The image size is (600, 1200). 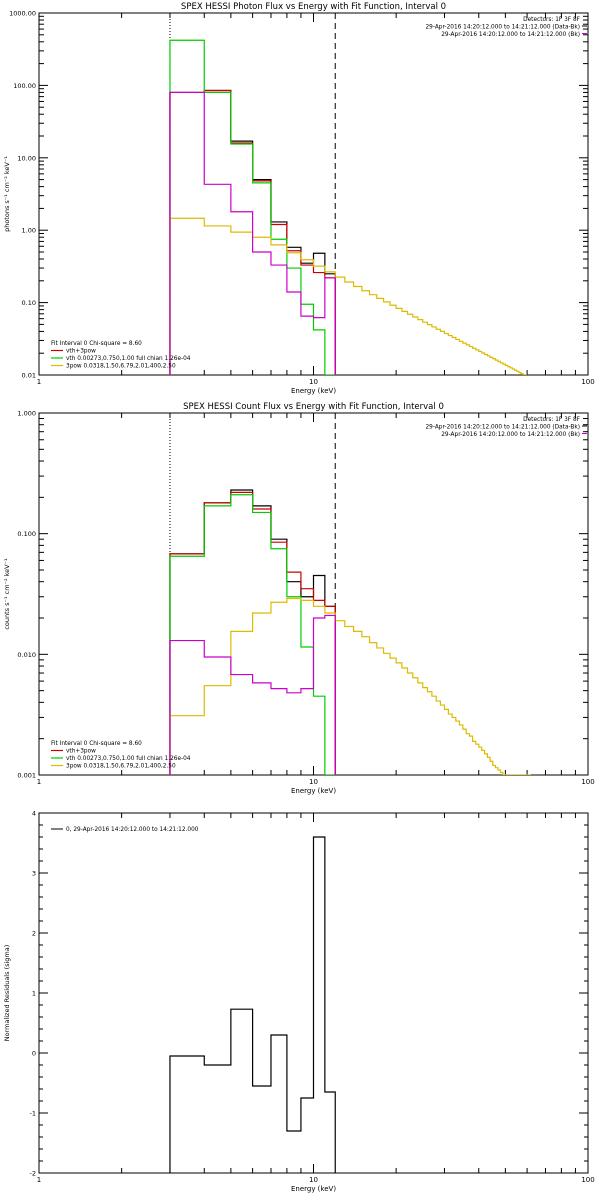 What do you see at coordinates (7, 993) in the screenshot?
I see `y-axis-label: Normalized Residuals (sigma)` at bounding box center [7, 993].